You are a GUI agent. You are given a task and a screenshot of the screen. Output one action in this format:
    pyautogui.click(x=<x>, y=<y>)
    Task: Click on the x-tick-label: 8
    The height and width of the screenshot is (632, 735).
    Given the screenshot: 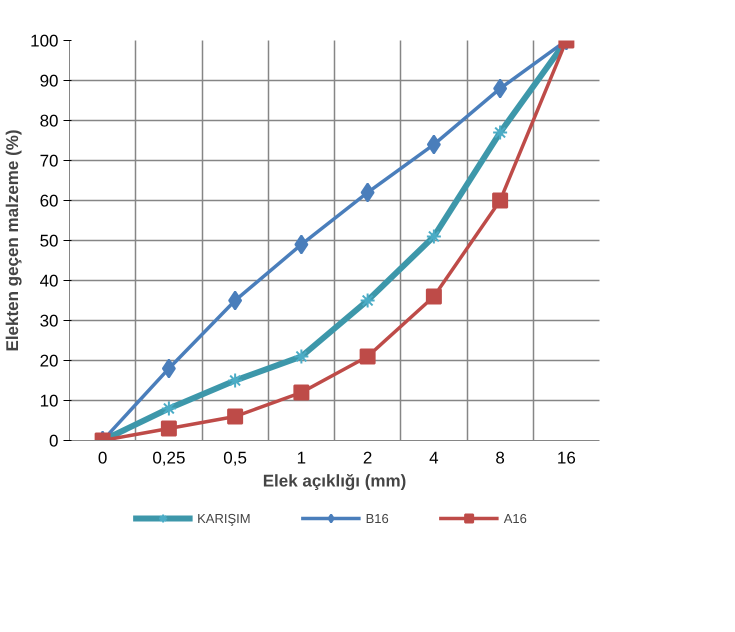 What is the action you would take?
    pyautogui.click(x=500, y=458)
    